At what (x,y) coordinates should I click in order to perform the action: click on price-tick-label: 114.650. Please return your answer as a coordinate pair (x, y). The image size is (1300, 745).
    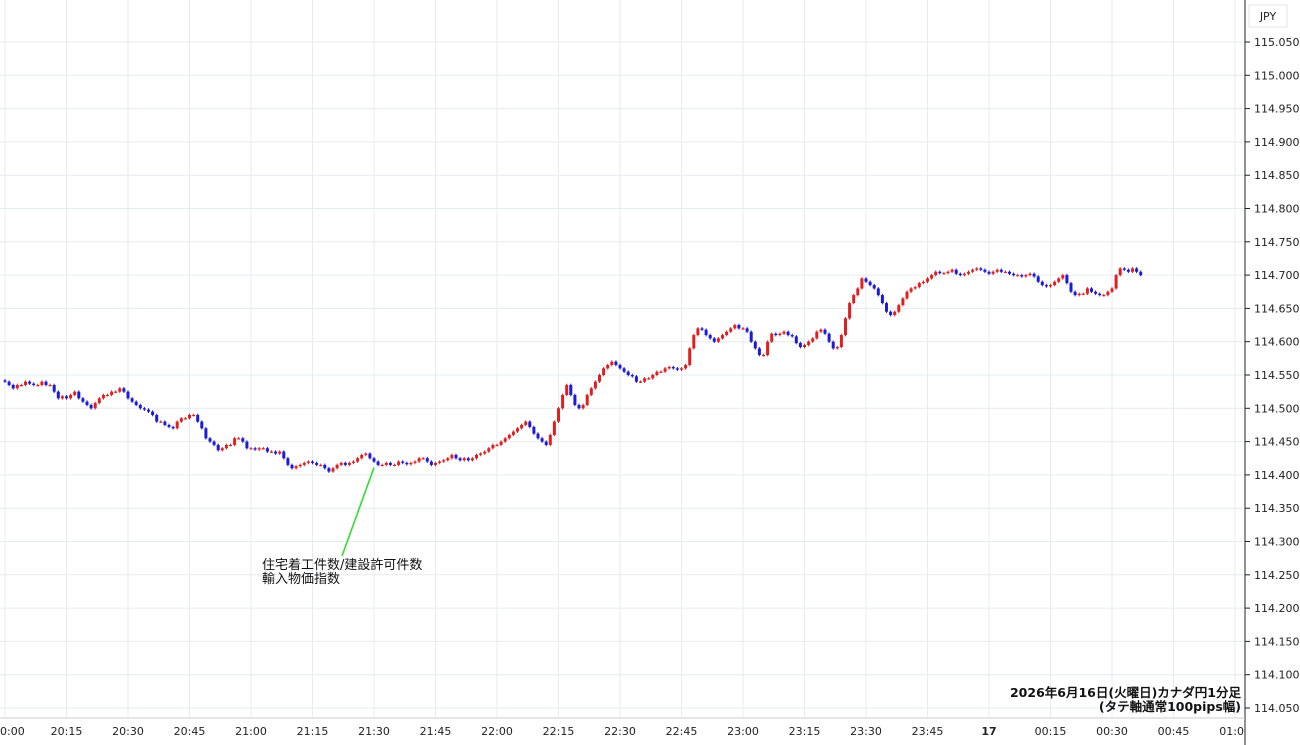
    Looking at the image, I should click on (1277, 308).